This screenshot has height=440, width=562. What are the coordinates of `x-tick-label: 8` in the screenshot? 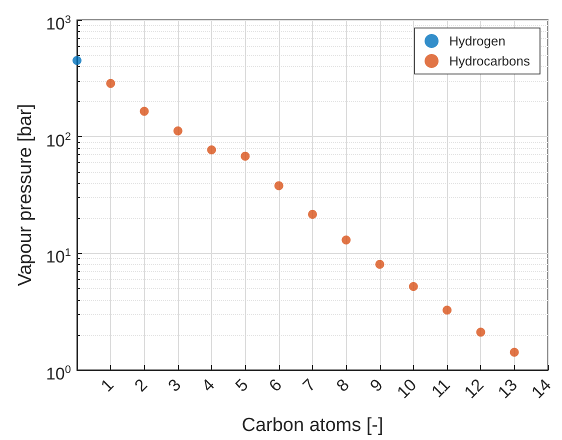 It's located at (342, 385).